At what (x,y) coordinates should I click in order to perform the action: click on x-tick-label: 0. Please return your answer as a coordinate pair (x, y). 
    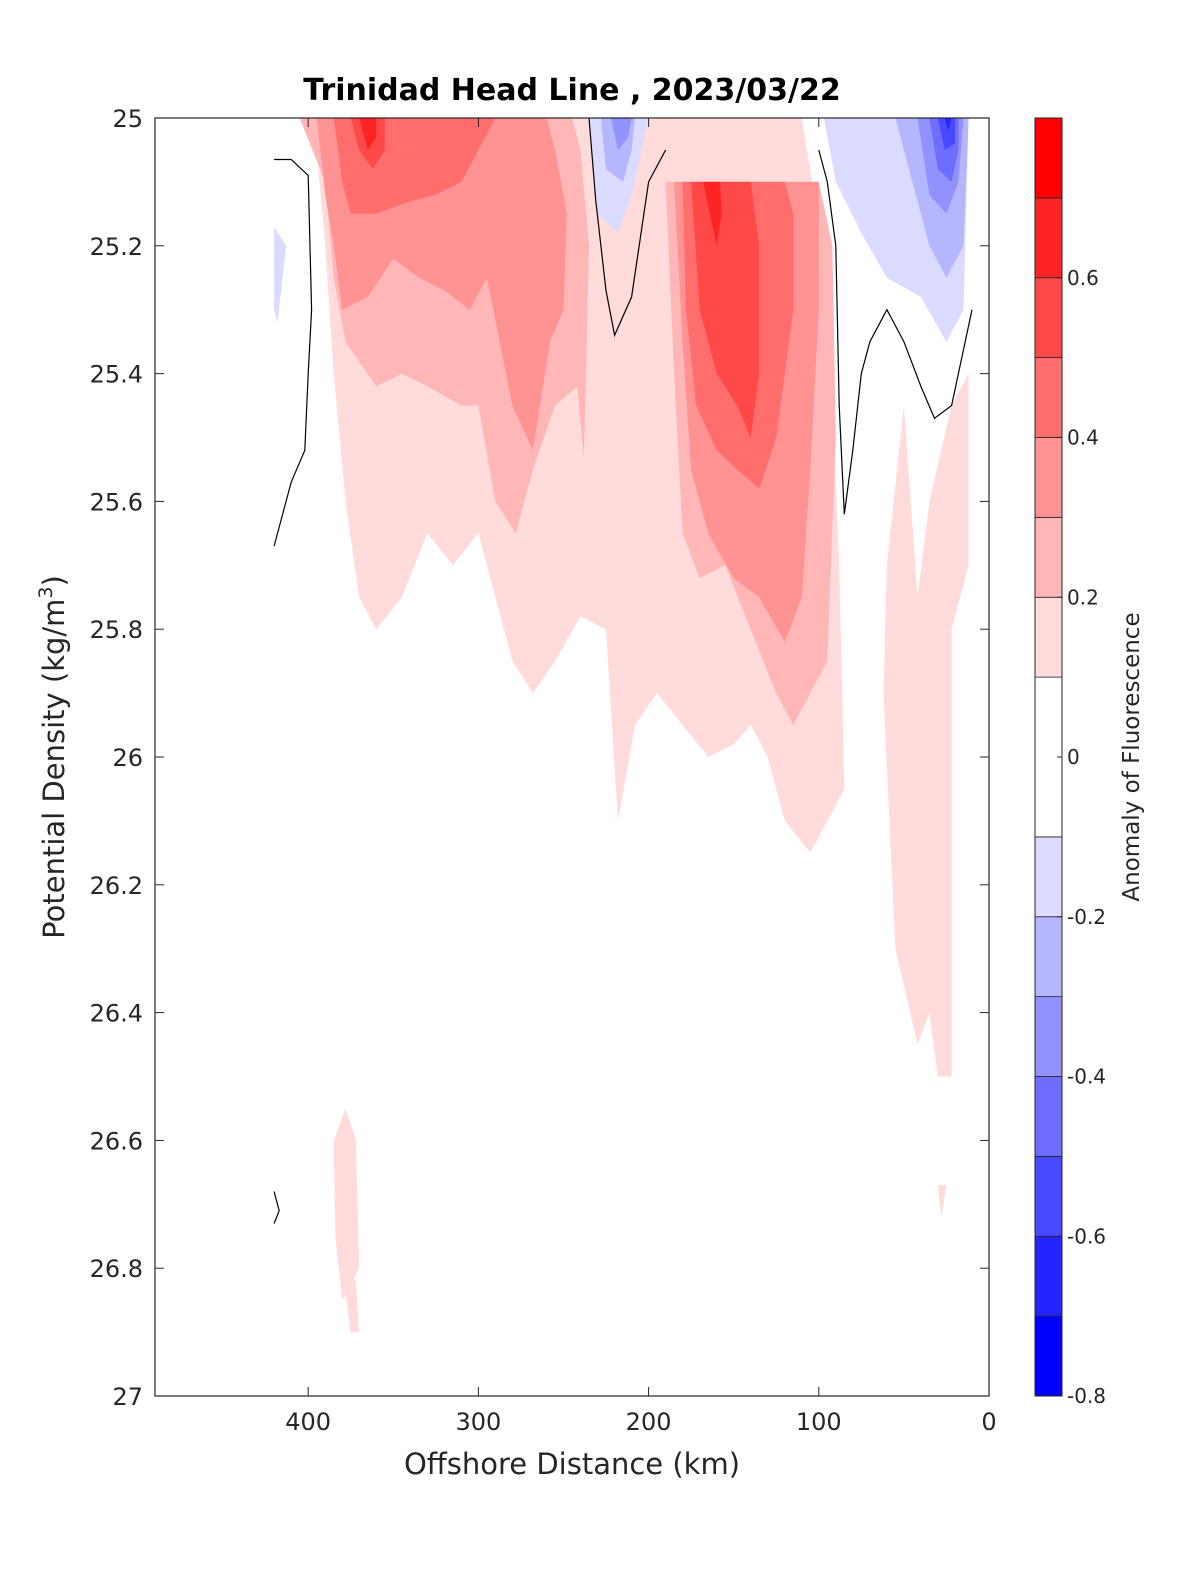
    Looking at the image, I should click on (988, 1422).